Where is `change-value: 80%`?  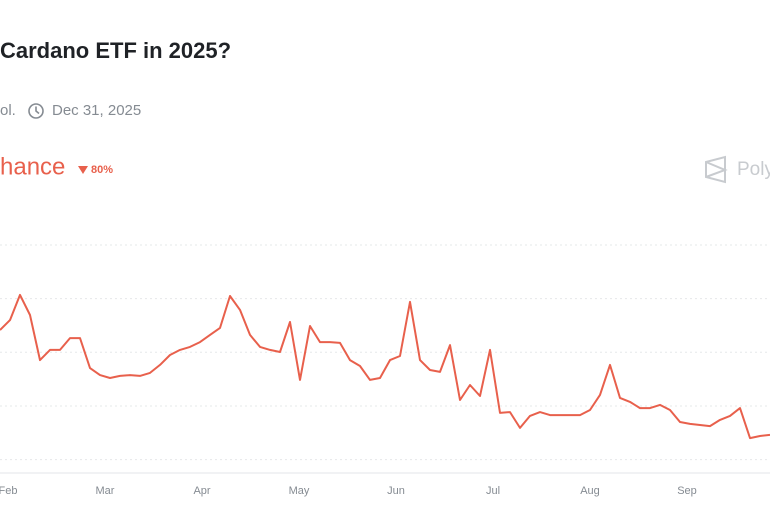 change-value: 80% is located at coordinates (102, 170).